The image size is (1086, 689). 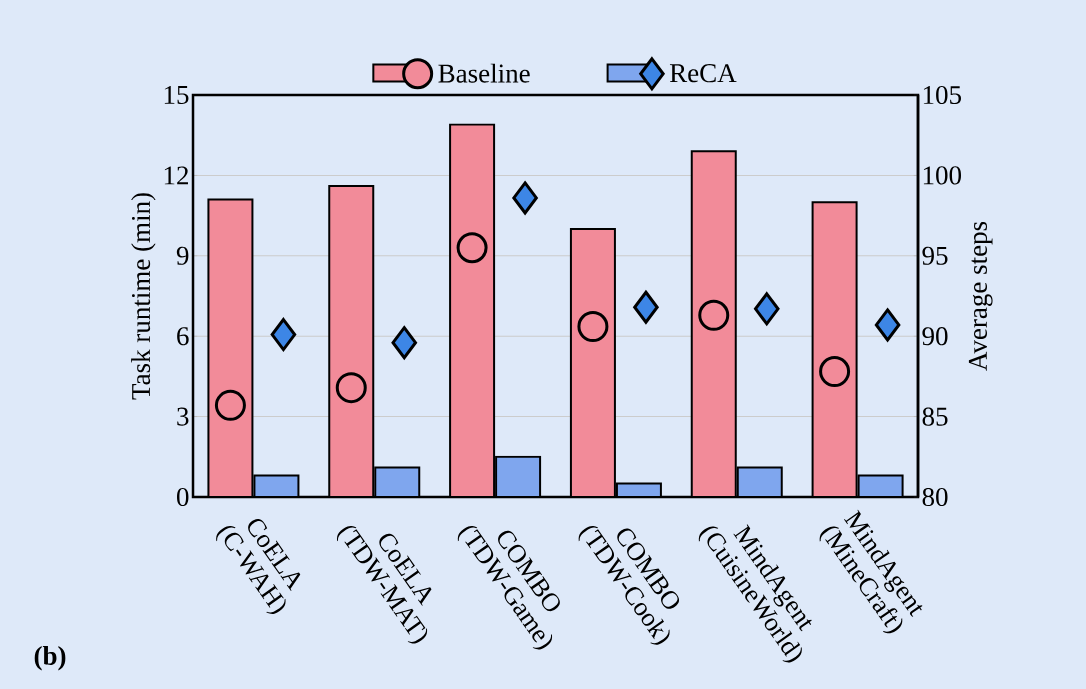 I want to click on y-tick-label: 12, so click(x=176, y=175).